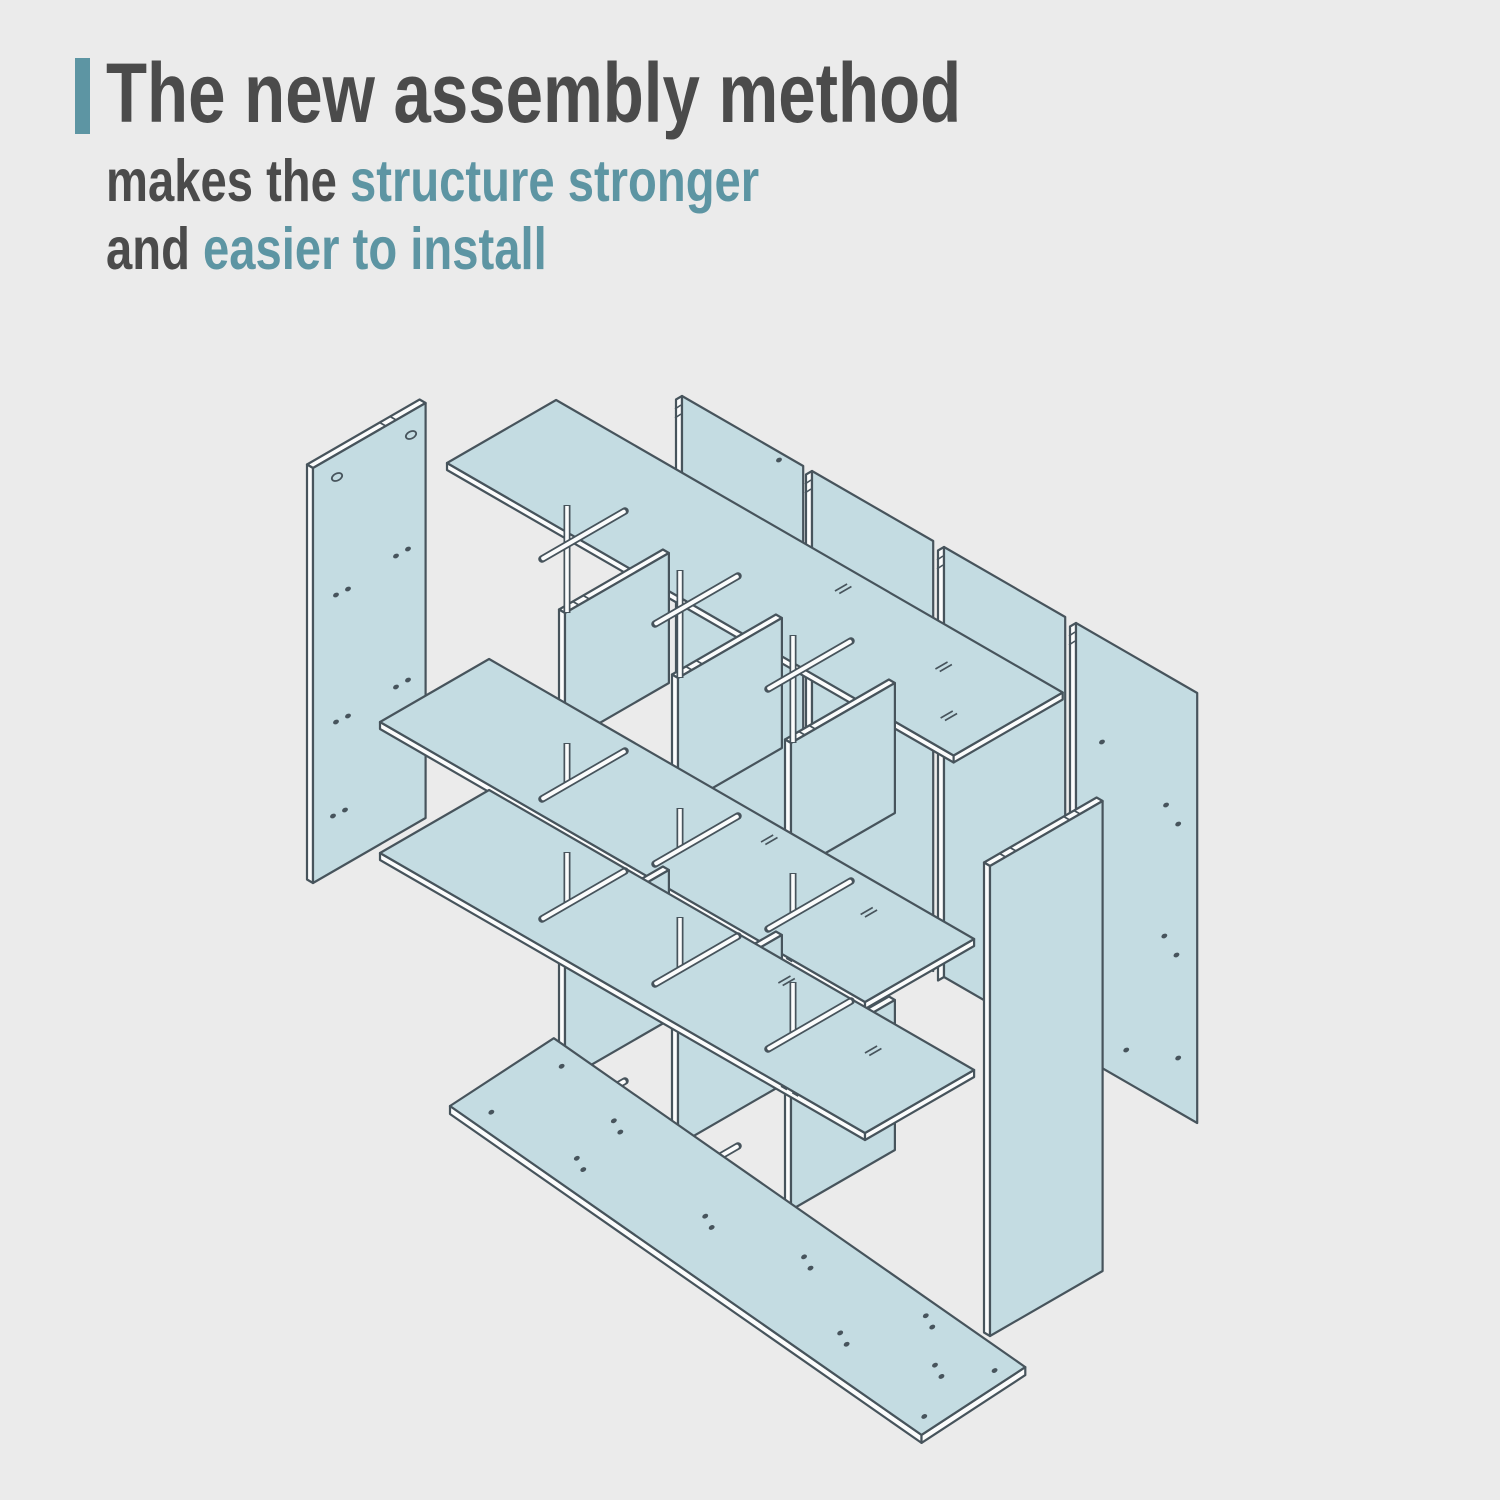 This screenshot has width=1500, height=1500. Describe the element at coordinates (155, 249) in the screenshot. I see `line3-prefix: and` at that location.